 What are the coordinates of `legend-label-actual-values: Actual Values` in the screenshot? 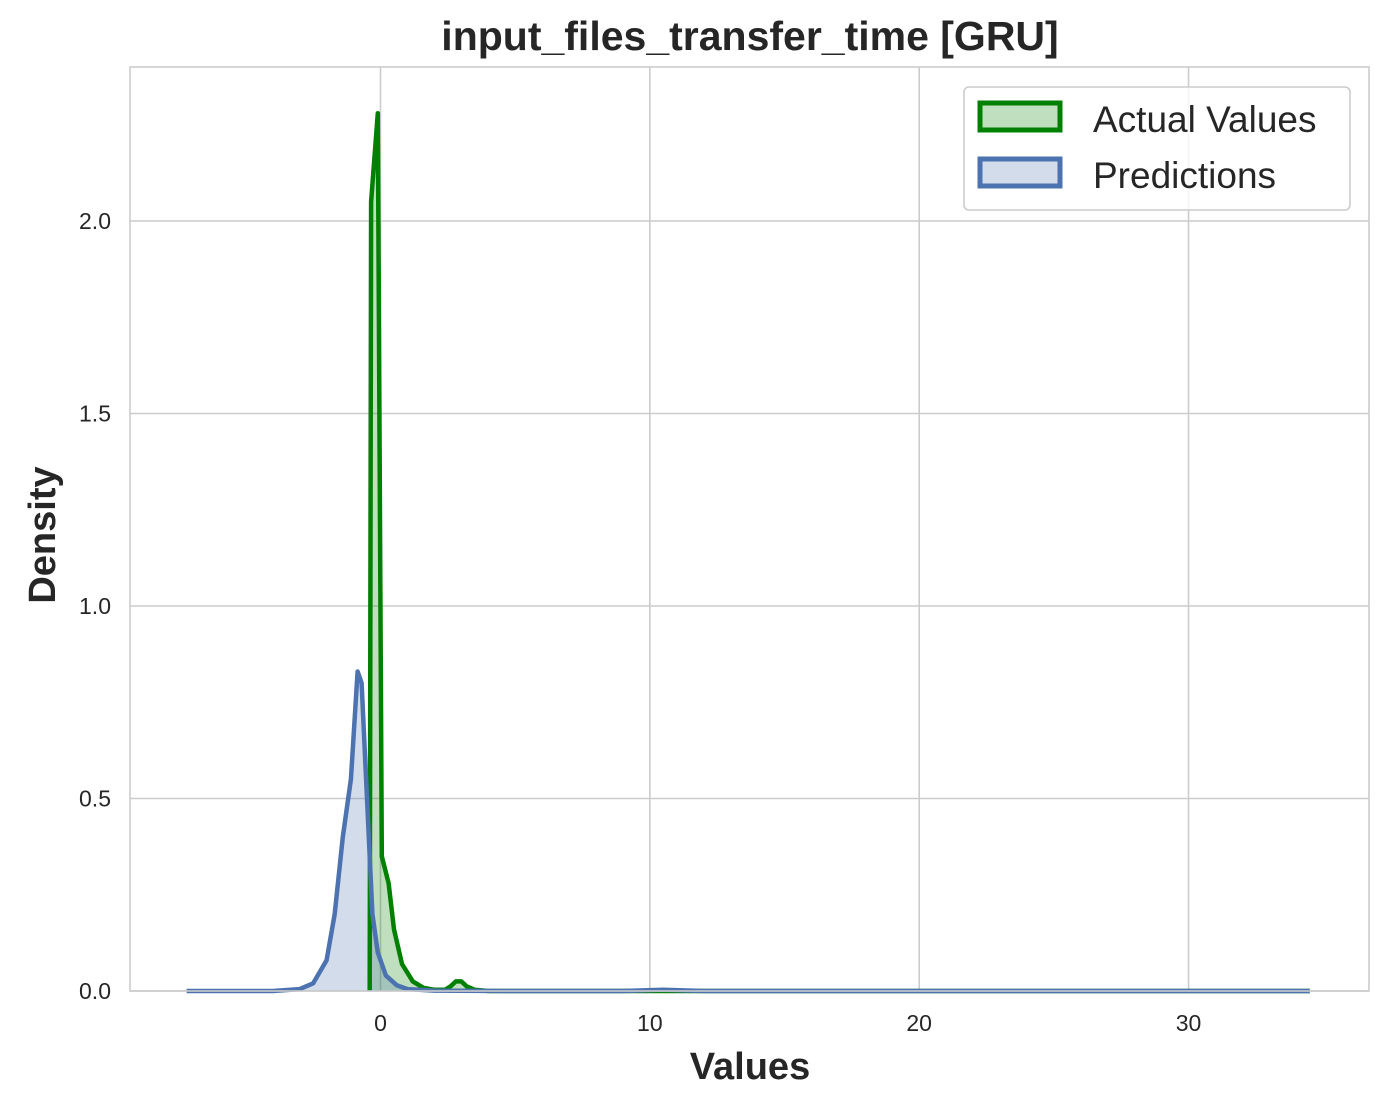 It's located at (1205, 119).